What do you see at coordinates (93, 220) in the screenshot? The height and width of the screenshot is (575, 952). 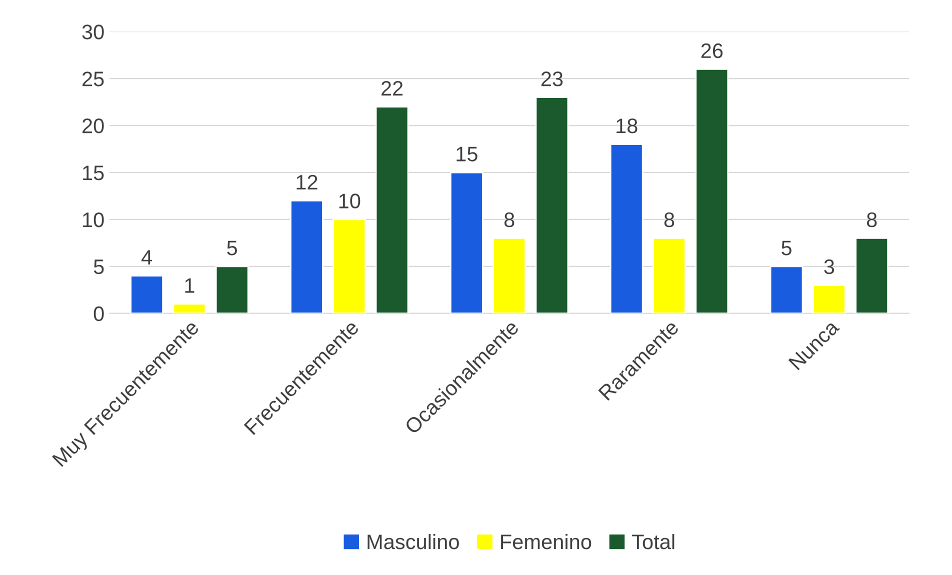 I see `y-tick-label: 10` at bounding box center [93, 220].